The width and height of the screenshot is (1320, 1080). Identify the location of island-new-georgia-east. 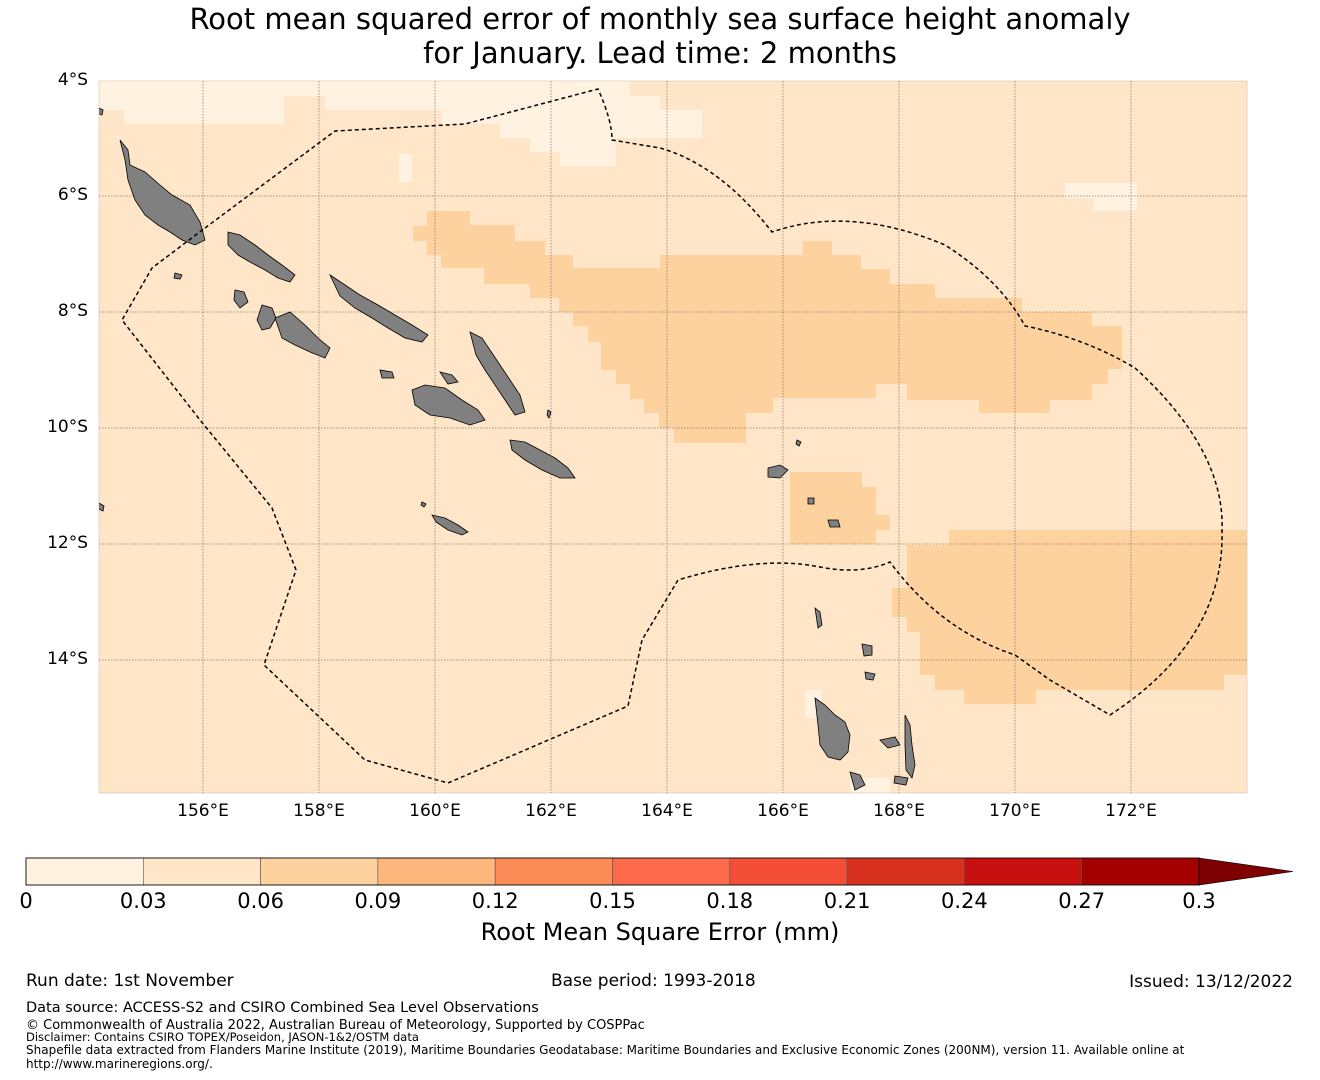
(302, 335).